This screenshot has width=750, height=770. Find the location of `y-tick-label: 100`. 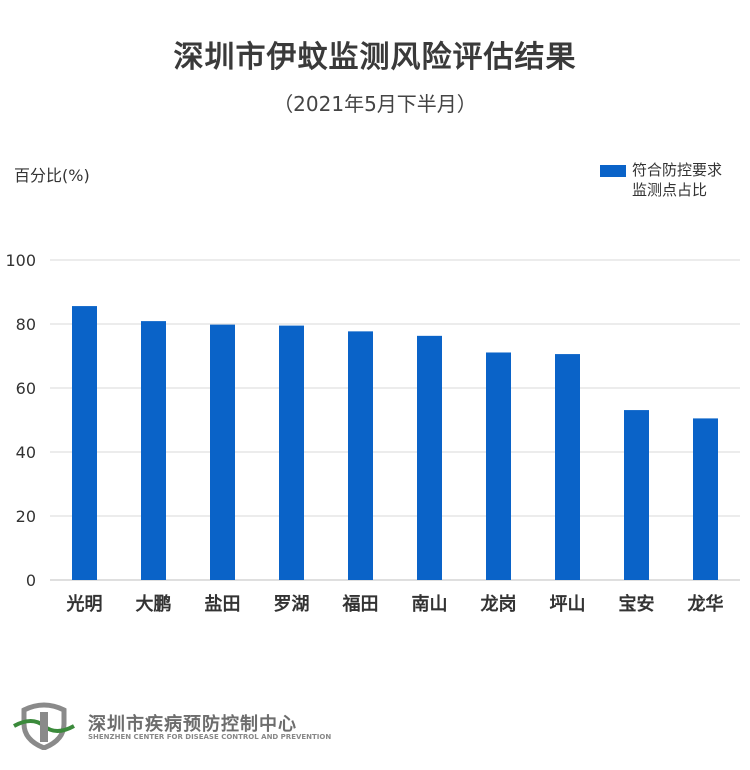

y-tick-label: 100 is located at coordinates (20, 260).